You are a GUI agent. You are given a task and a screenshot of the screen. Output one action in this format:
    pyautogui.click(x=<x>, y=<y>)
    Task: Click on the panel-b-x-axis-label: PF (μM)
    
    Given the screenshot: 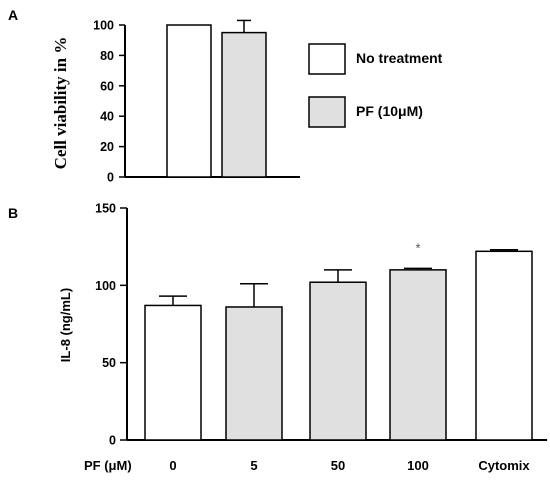 What is the action you would take?
    pyautogui.click(x=108, y=465)
    